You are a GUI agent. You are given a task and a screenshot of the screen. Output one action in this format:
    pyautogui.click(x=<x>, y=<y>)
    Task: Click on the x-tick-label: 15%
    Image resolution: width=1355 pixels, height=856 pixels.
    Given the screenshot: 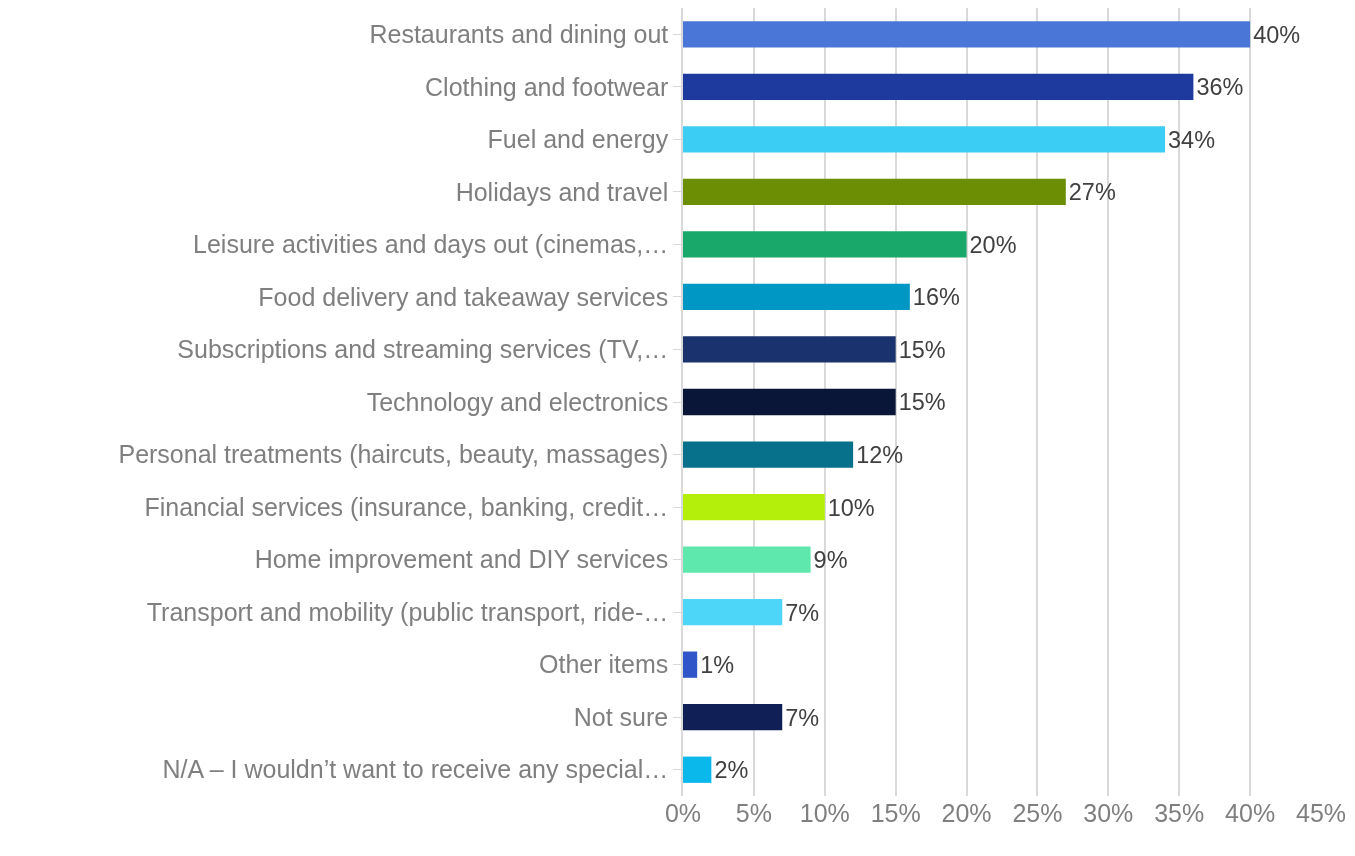 What is the action you would take?
    pyautogui.click(x=895, y=813)
    